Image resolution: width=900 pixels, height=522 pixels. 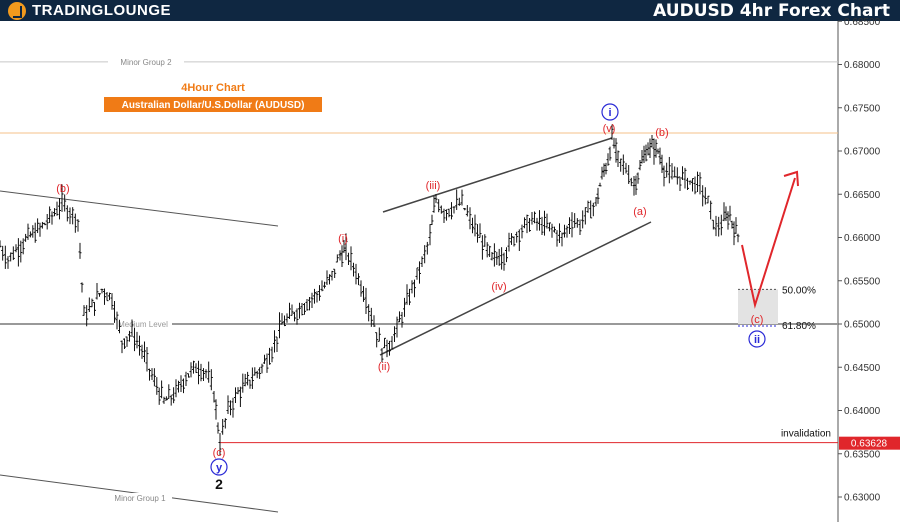 What do you see at coordinates (450, 10) in the screenshot?
I see `header-bar: TradingLounge AUDUSD 4hr Forex Chart` at bounding box center [450, 10].